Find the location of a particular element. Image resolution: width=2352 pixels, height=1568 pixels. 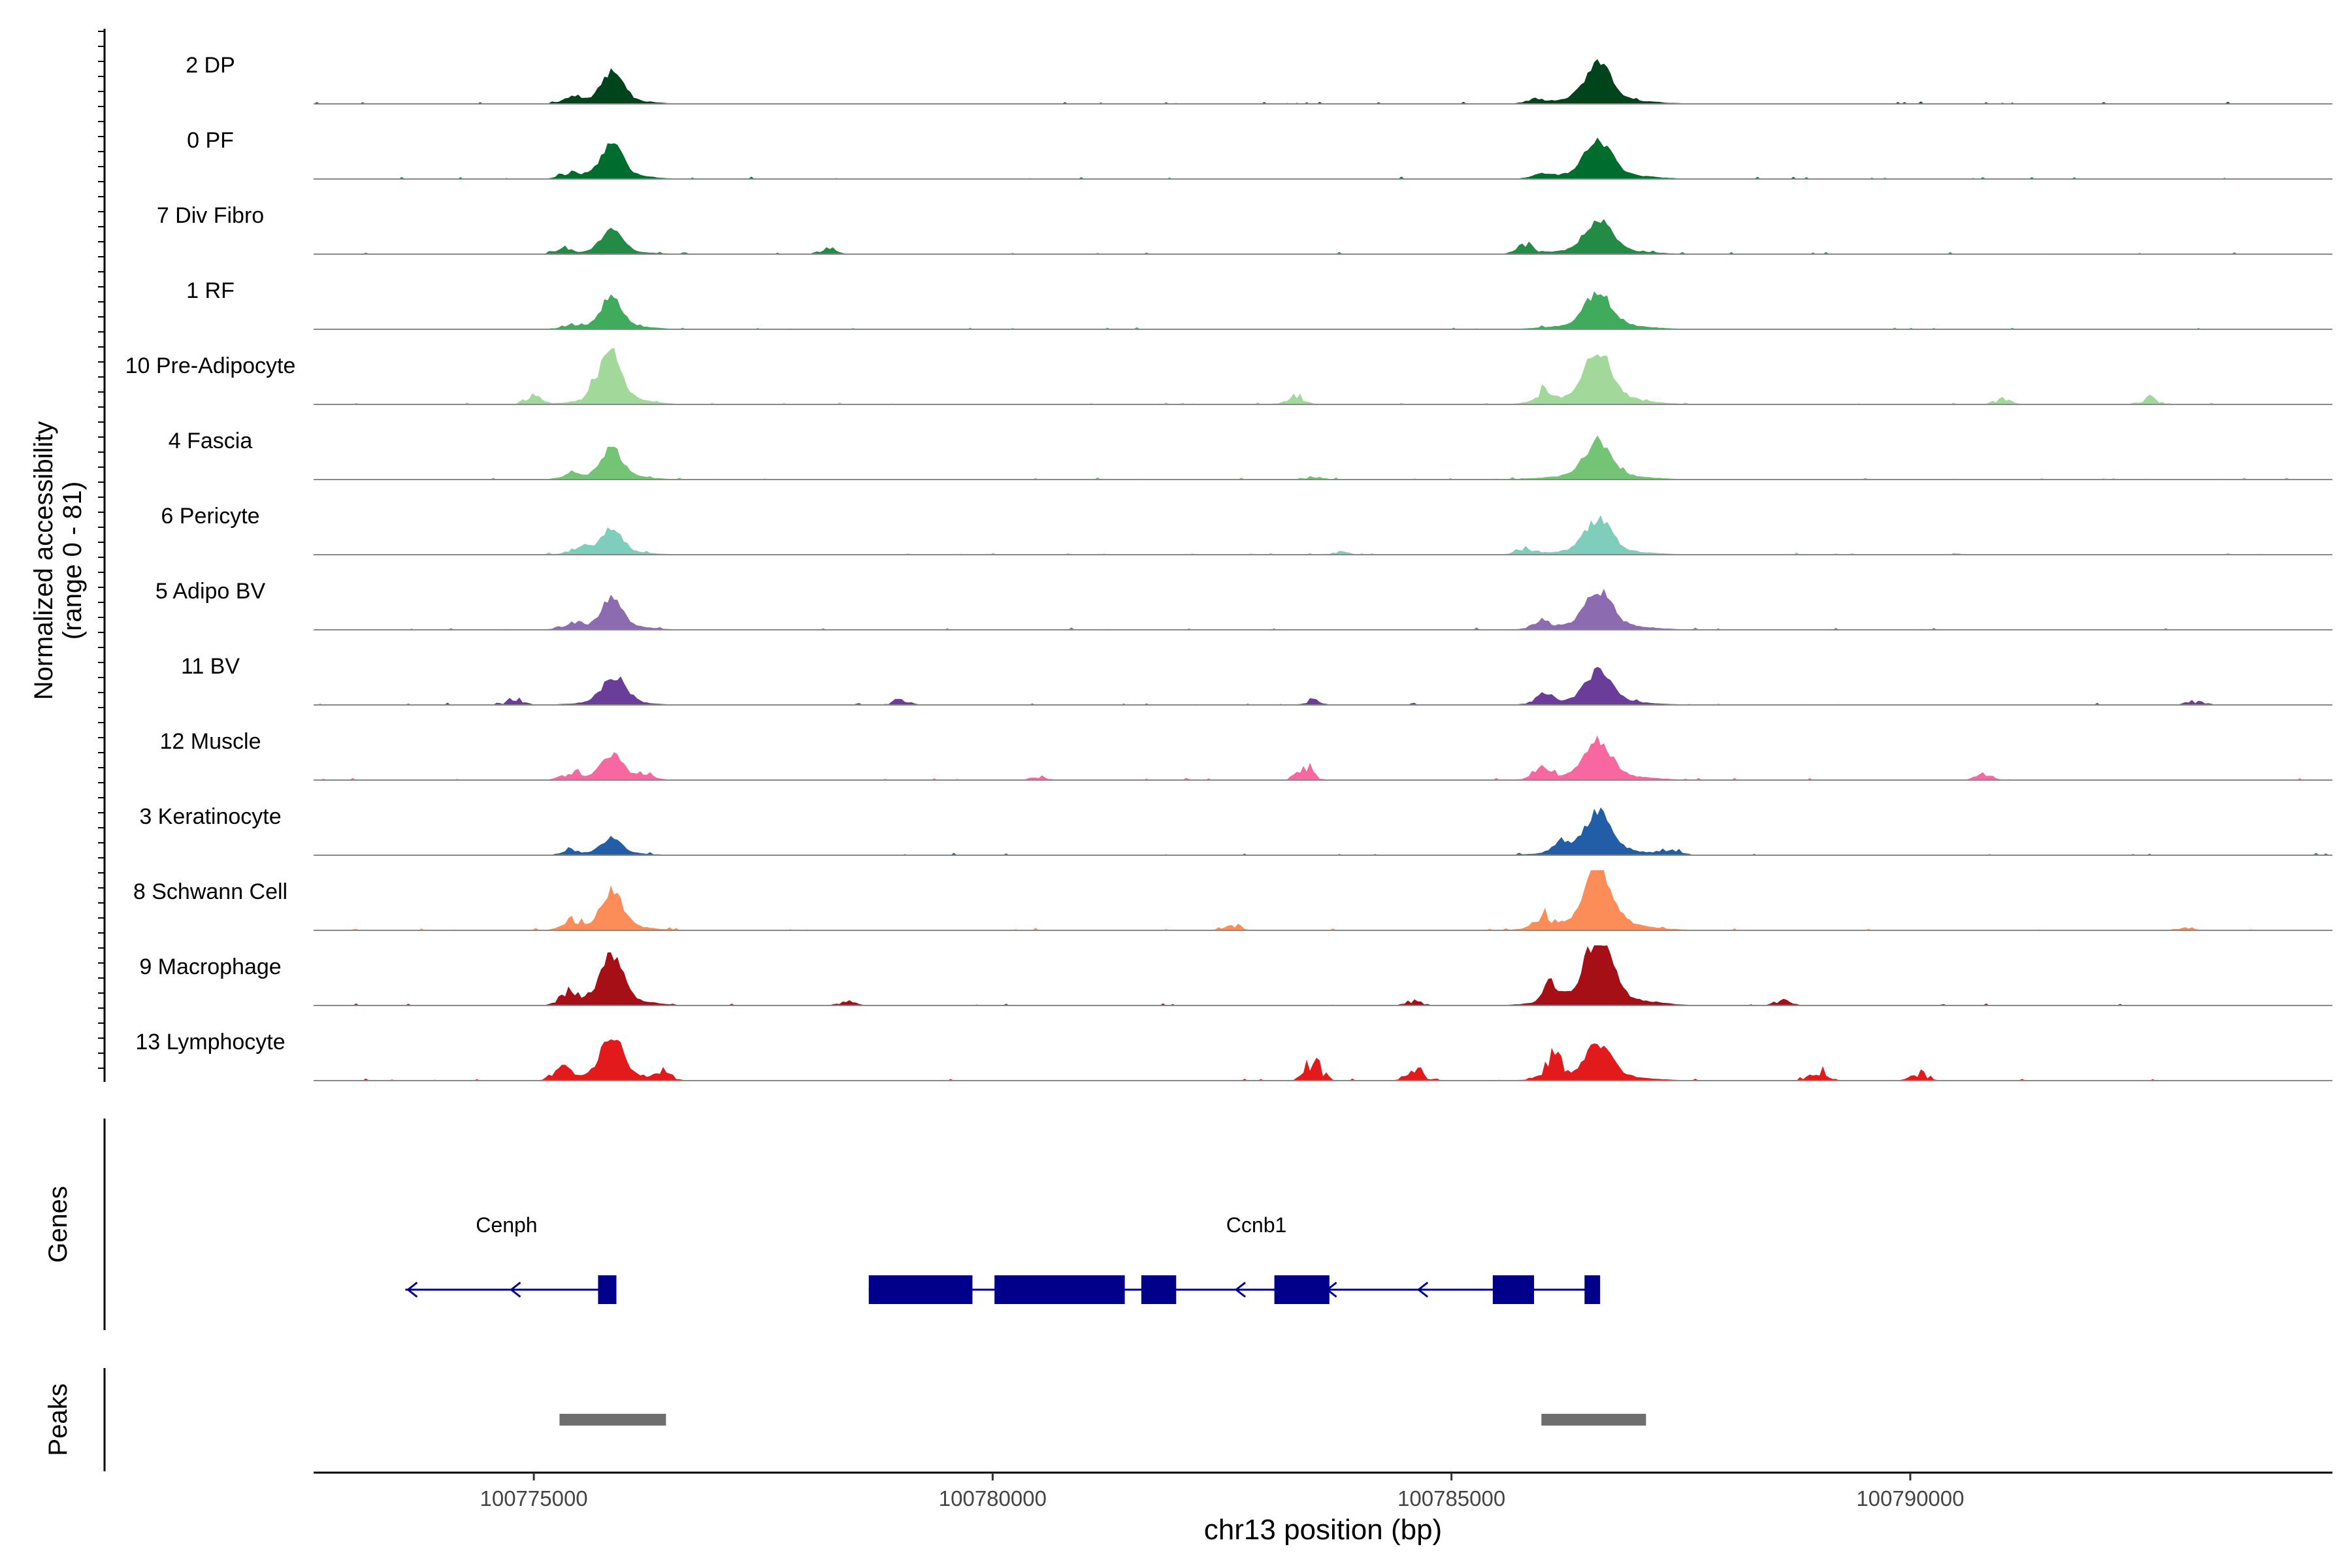

track-2-dp: 2 DP is located at coordinates (1259, 79).